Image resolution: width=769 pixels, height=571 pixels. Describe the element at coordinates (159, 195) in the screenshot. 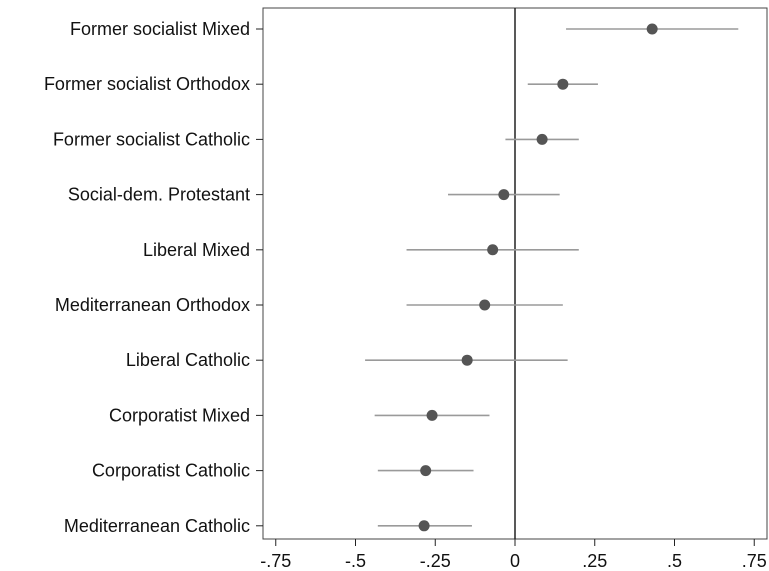

I see `category-label: Social-dem. Protestant` at that location.